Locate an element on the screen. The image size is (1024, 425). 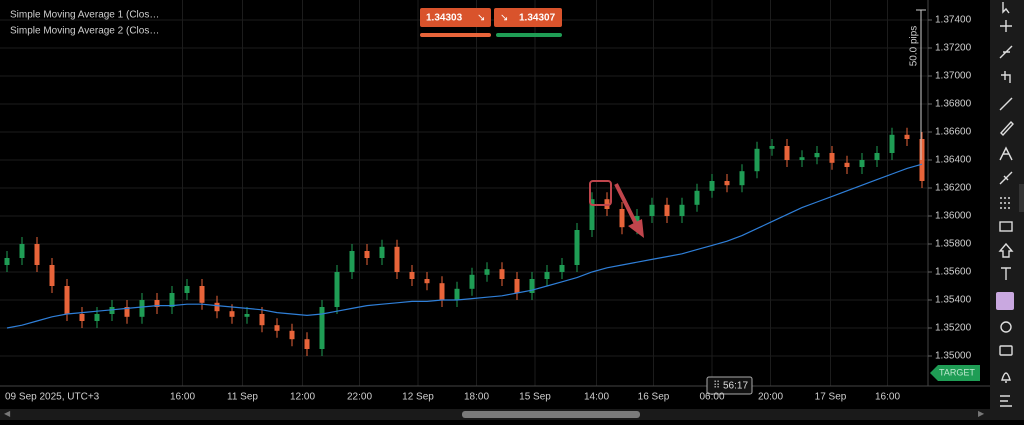
cursor-tool is located at coordinates (1006, 8).